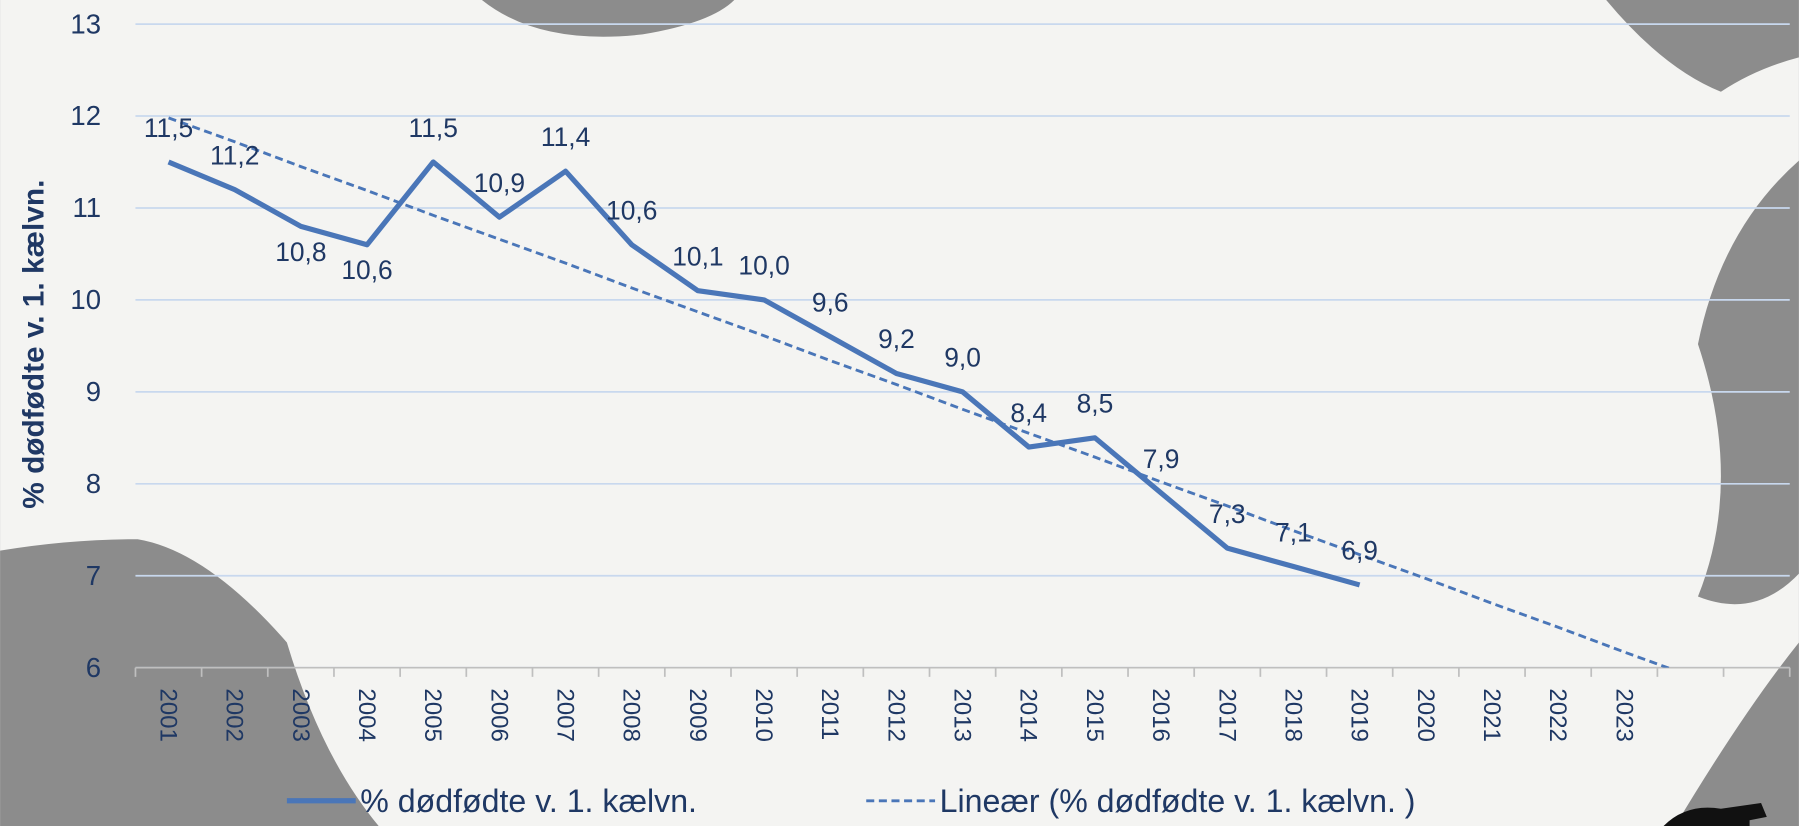 Image resolution: width=1799 pixels, height=826 pixels. What do you see at coordinates (829, 714) in the screenshot?
I see `x-tick-label: 2011` at bounding box center [829, 714].